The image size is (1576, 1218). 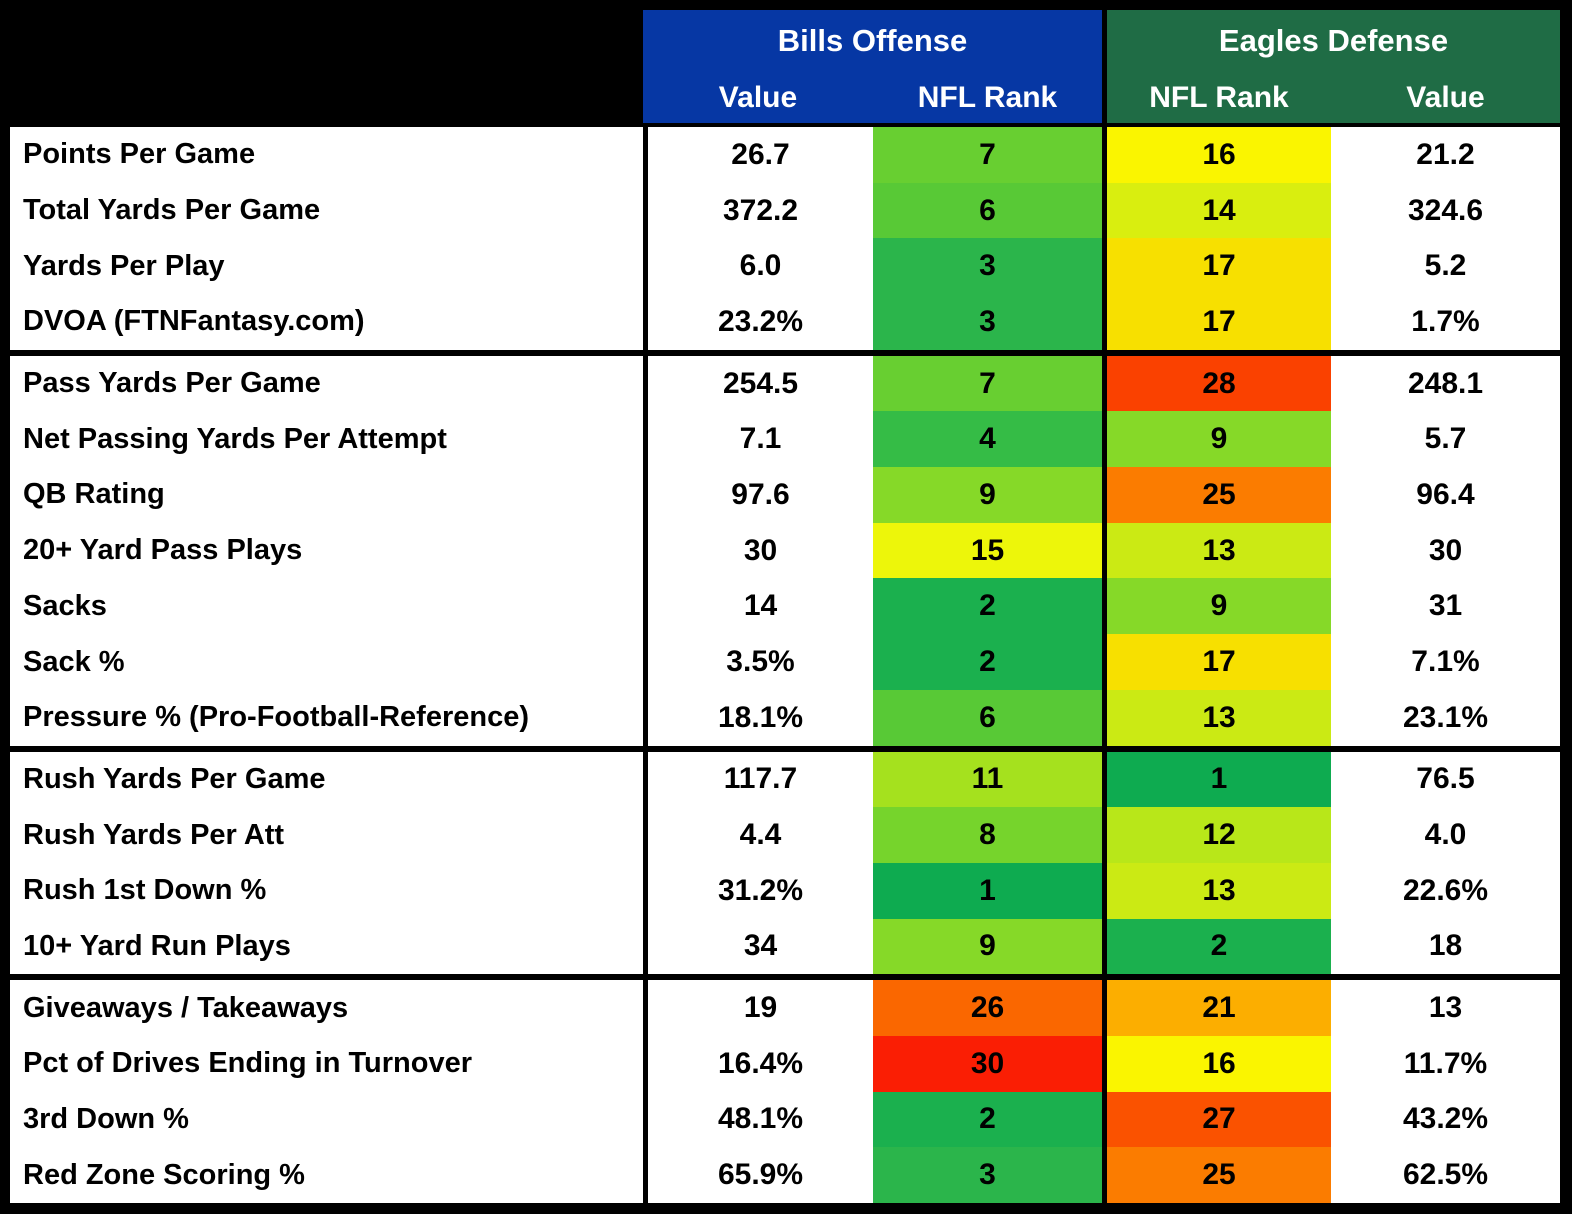 What do you see at coordinates (164, 1174) in the screenshot?
I see `stat-label: Red Zone Scoring %` at bounding box center [164, 1174].